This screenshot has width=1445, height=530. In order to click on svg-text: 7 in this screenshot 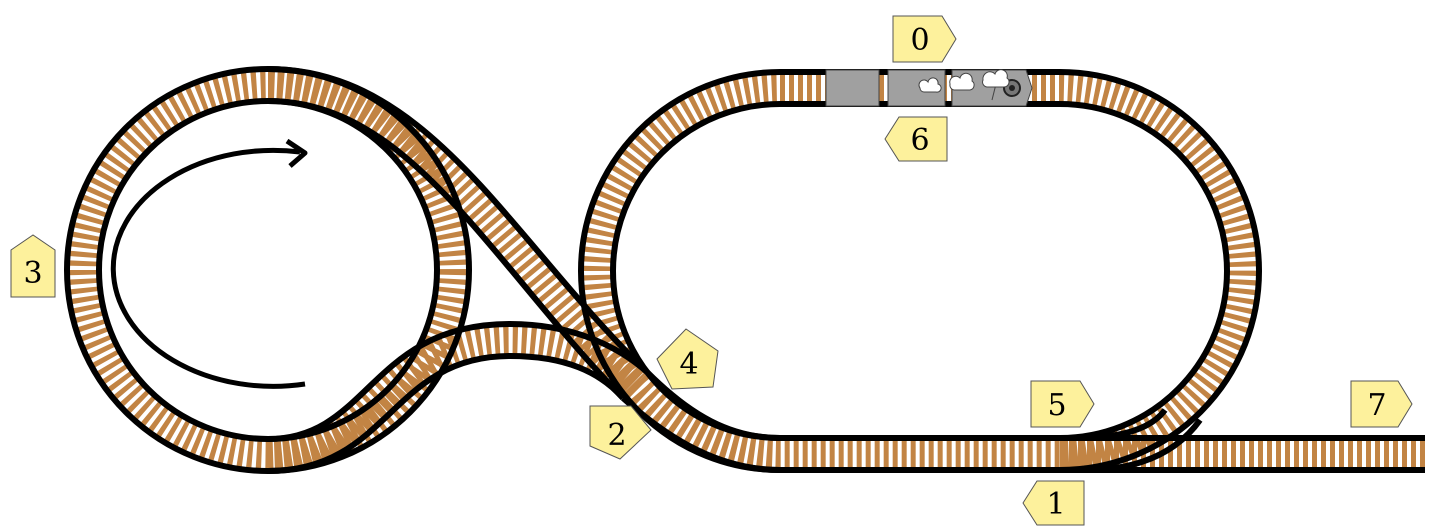, I will do `click(1376, 405)`.